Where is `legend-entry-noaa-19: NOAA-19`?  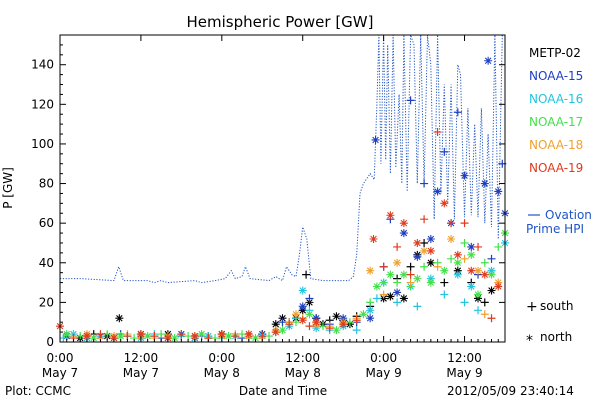
legend-entry-noaa-19: NOAA-19 is located at coordinates (556, 168).